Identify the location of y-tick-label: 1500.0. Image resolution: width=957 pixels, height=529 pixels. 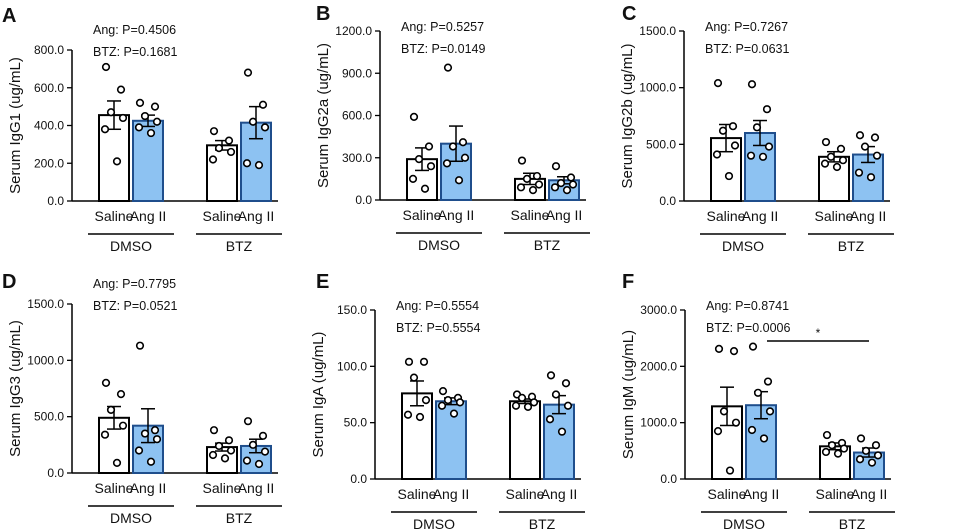
(657, 31).